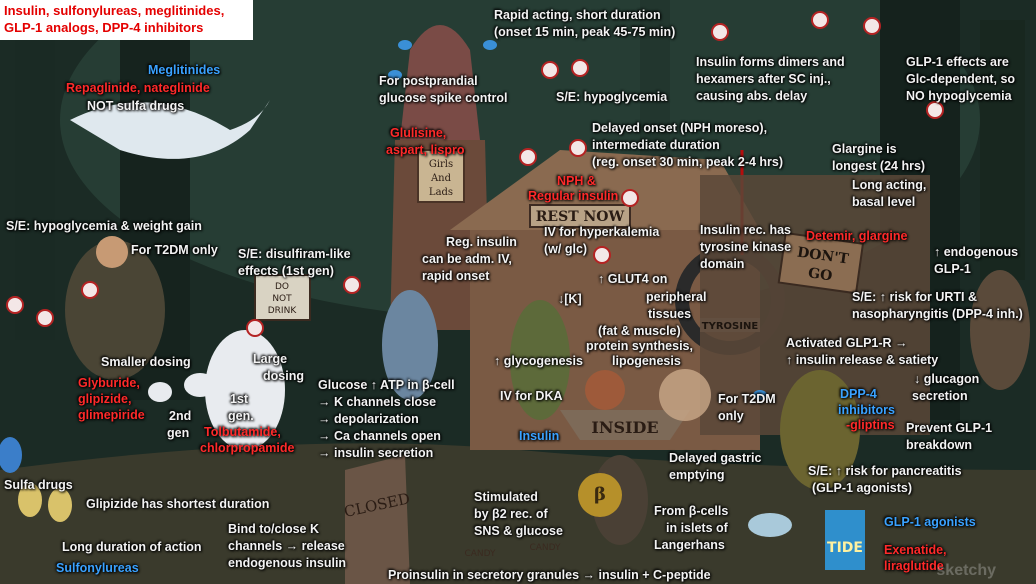 This screenshot has width=1036, height=584. What do you see at coordinates (539, 436) in the screenshot?
I see `label-insulin: Insulin` at bounding box center [539, 436].